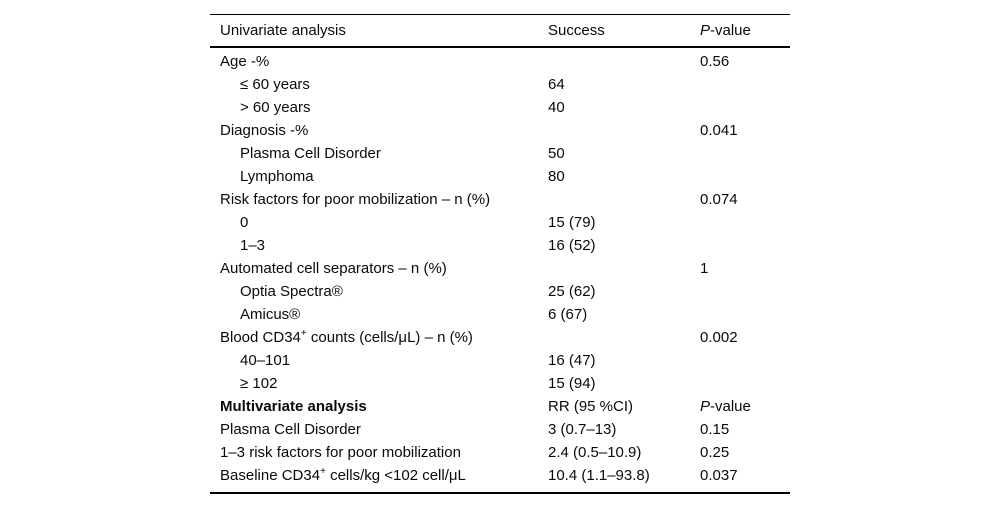  What do you see at coordinates (730, 30) in the screenshot?
I see `header-p-rest: -value` at bounding box center [730, 30].